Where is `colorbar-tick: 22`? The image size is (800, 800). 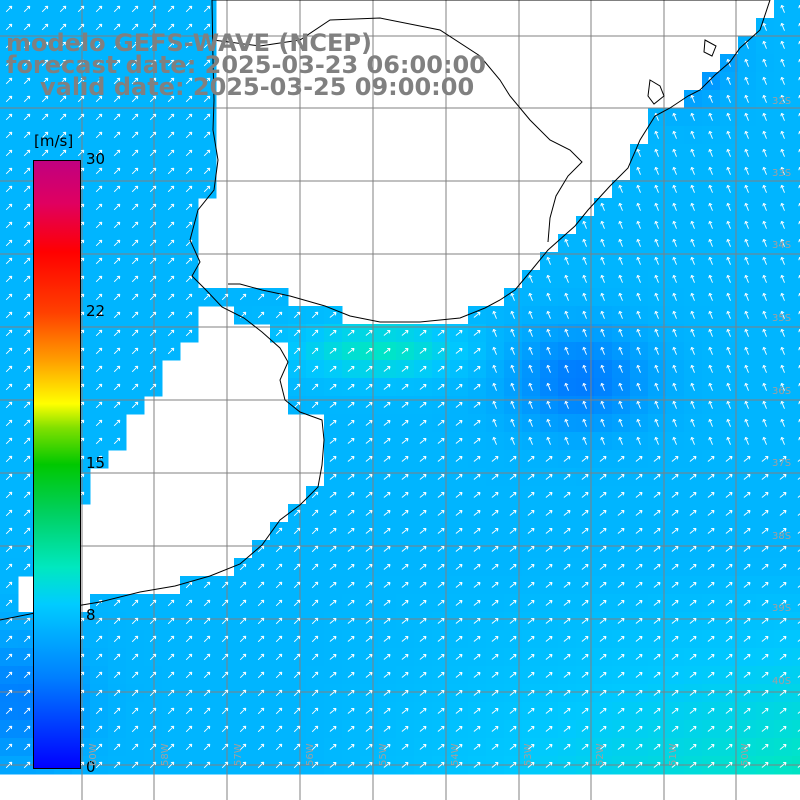
colorbar-tick: 22 is located at coordinates (96, 311).